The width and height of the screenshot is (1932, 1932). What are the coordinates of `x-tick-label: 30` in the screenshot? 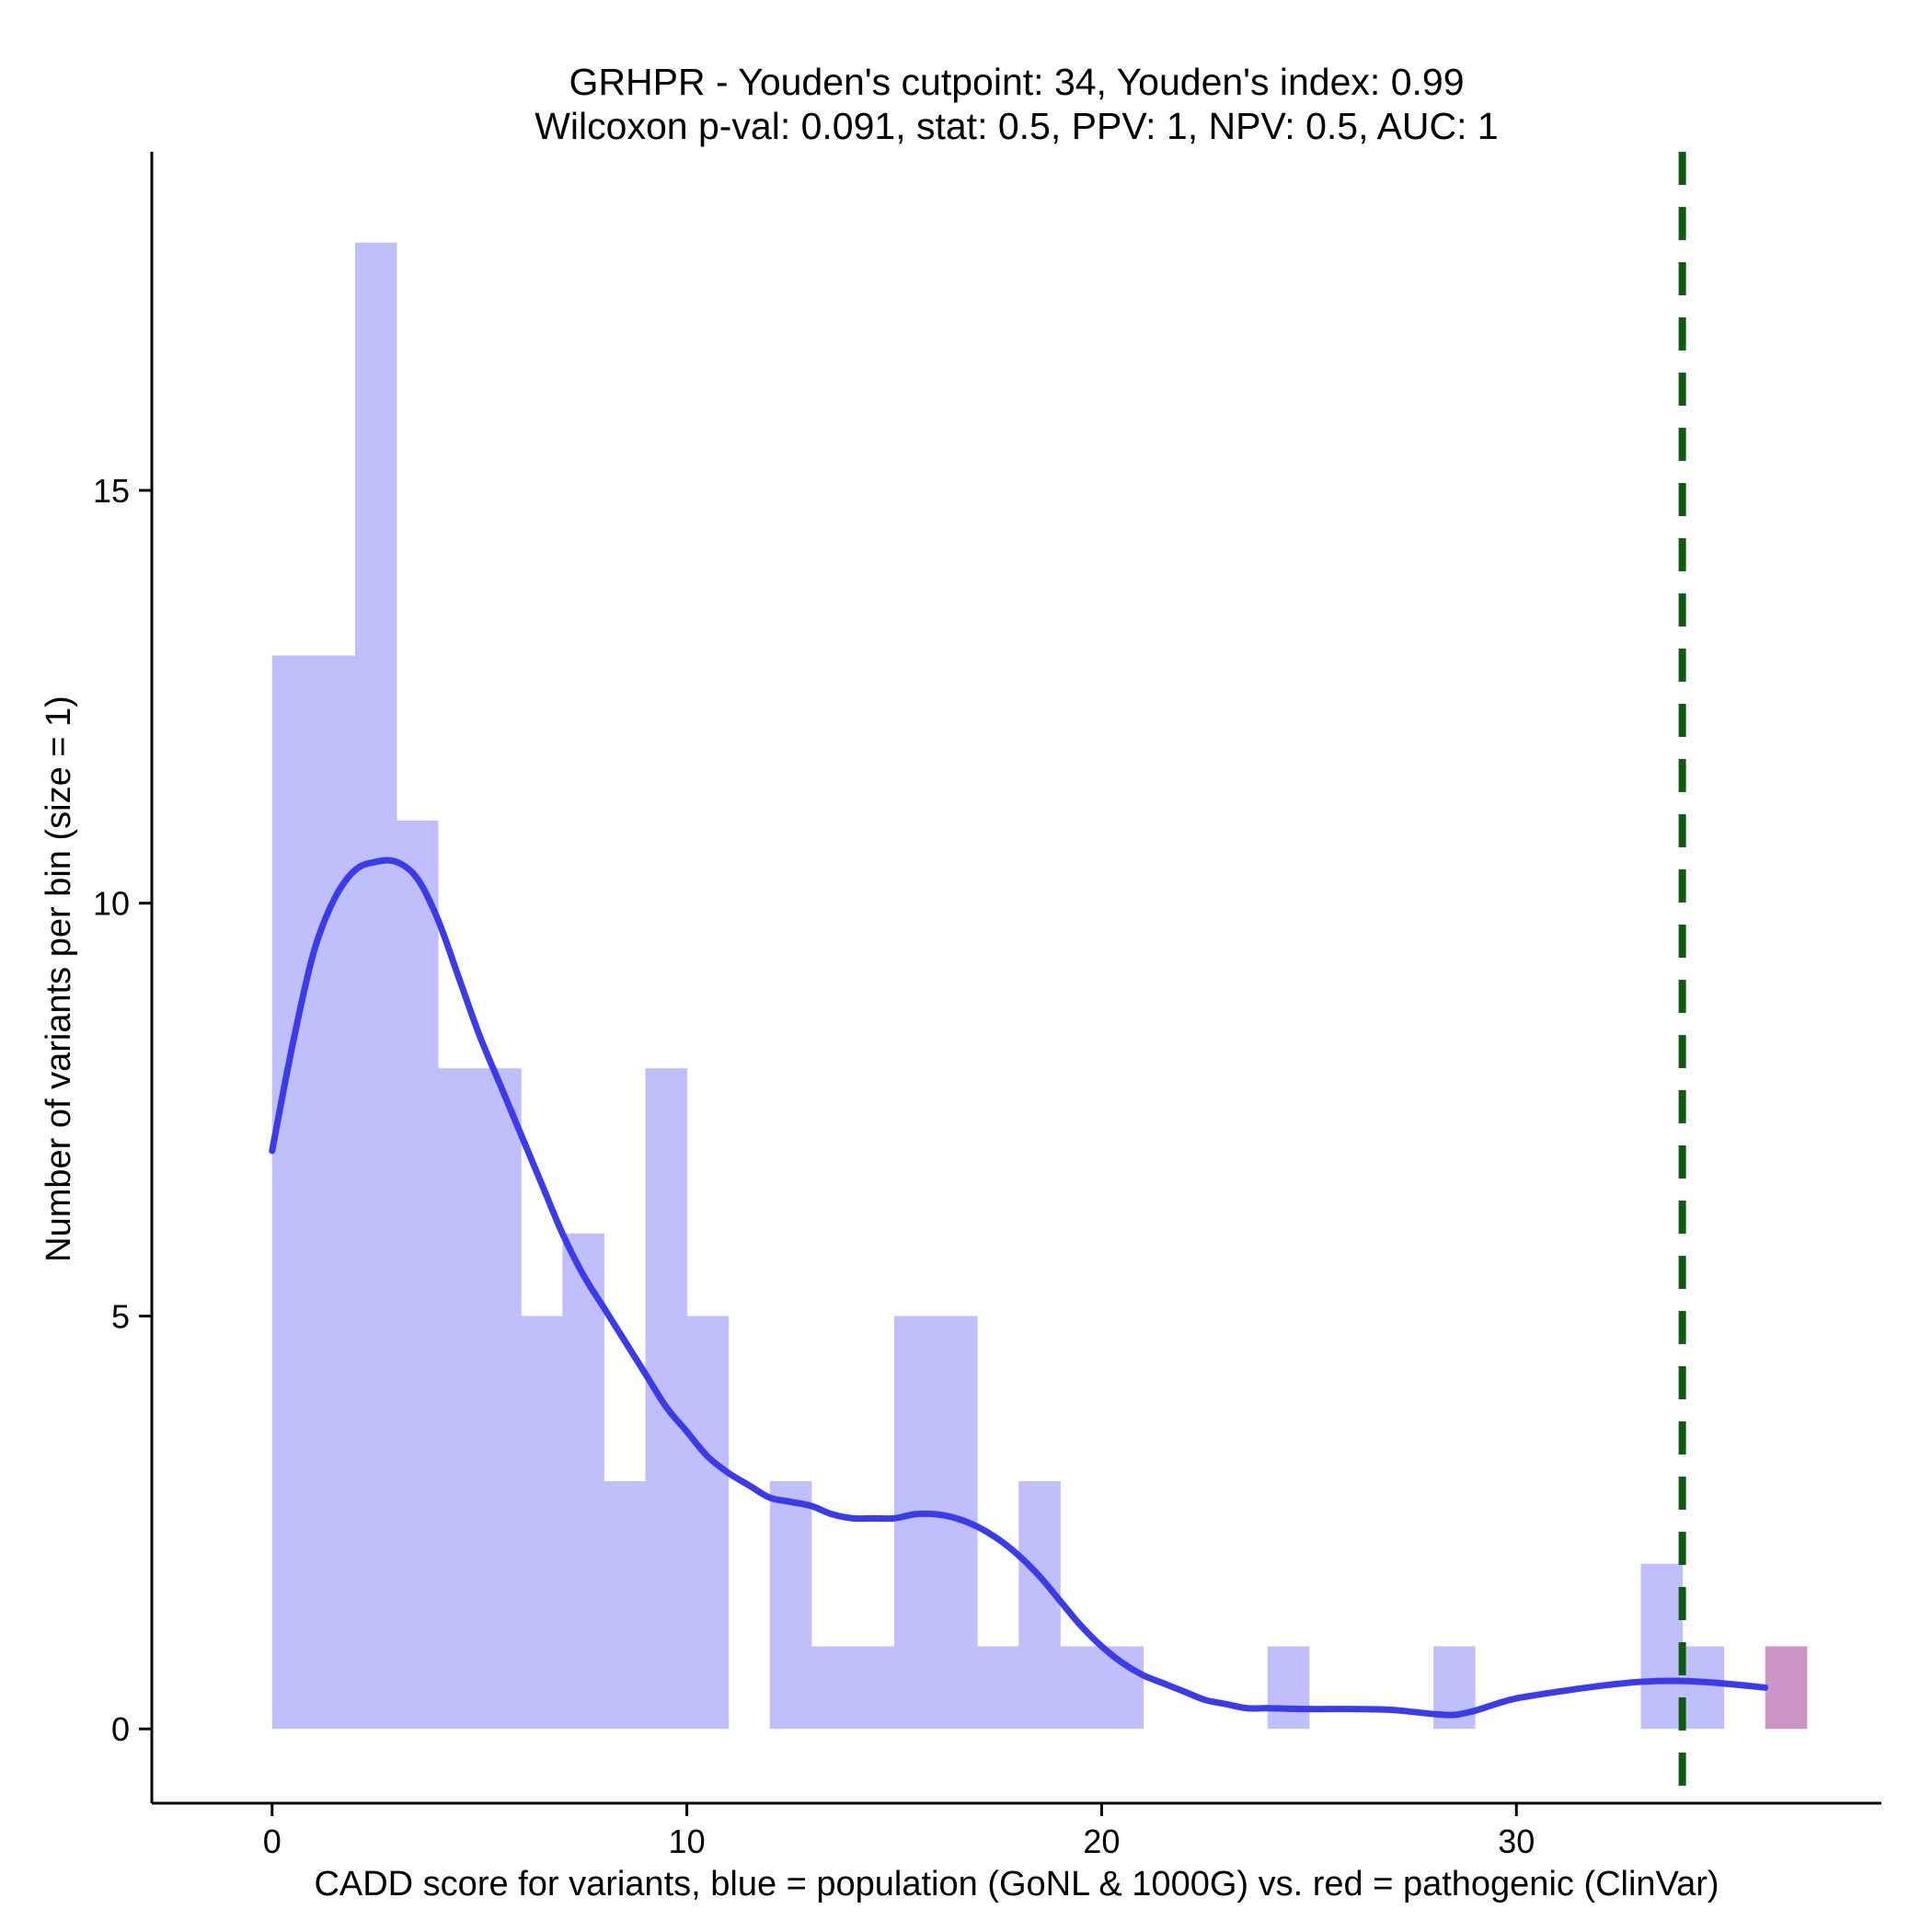 It's located at (1516, 1841).